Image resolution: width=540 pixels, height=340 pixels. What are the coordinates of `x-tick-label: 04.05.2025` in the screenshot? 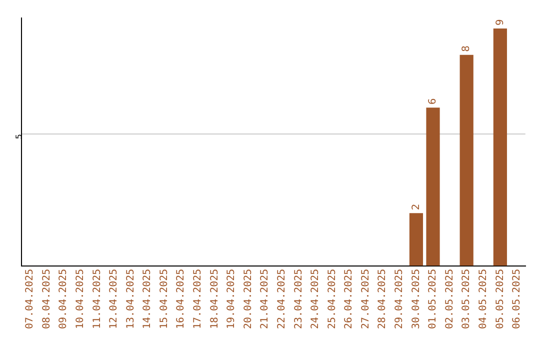 It's located at (483, 299).